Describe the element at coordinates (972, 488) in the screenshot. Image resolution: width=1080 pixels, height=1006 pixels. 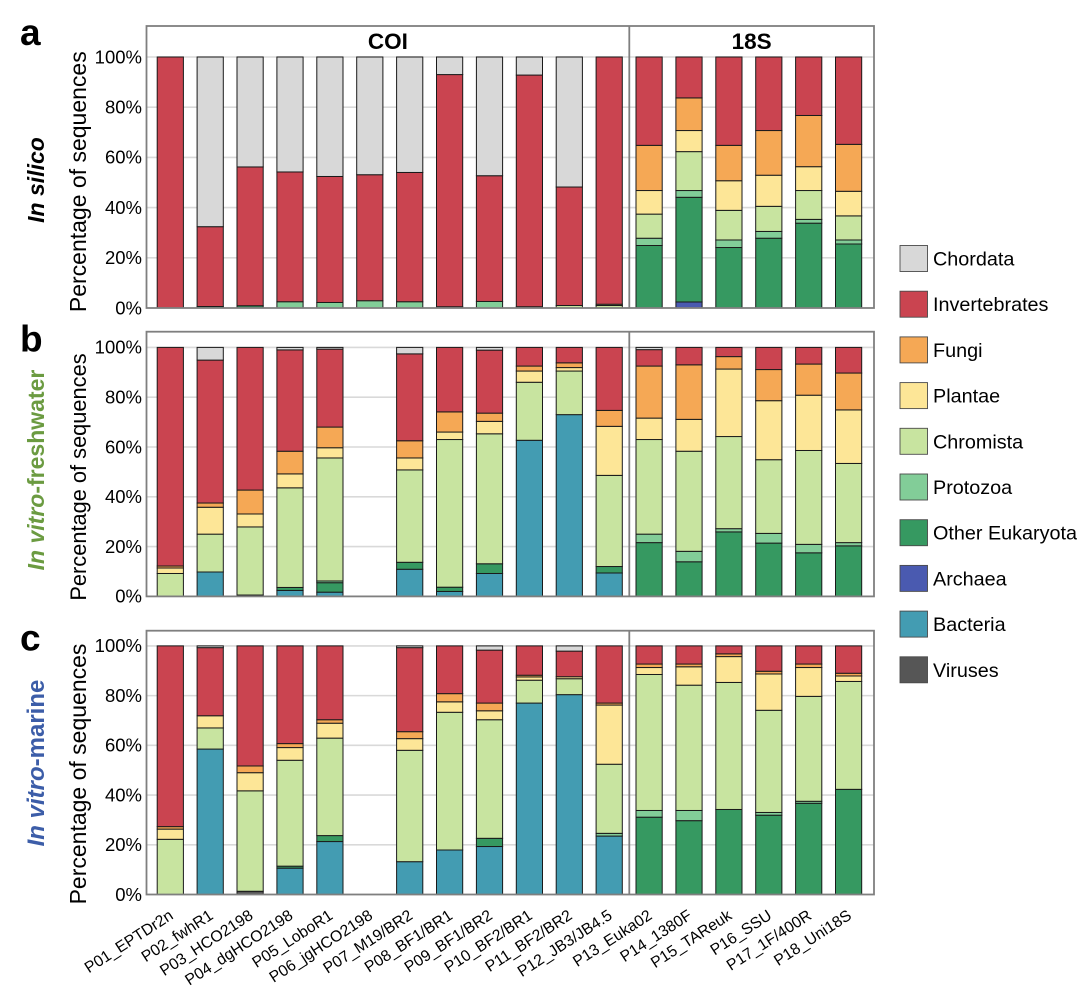
I see `svg-text: Protozoa` at that location.